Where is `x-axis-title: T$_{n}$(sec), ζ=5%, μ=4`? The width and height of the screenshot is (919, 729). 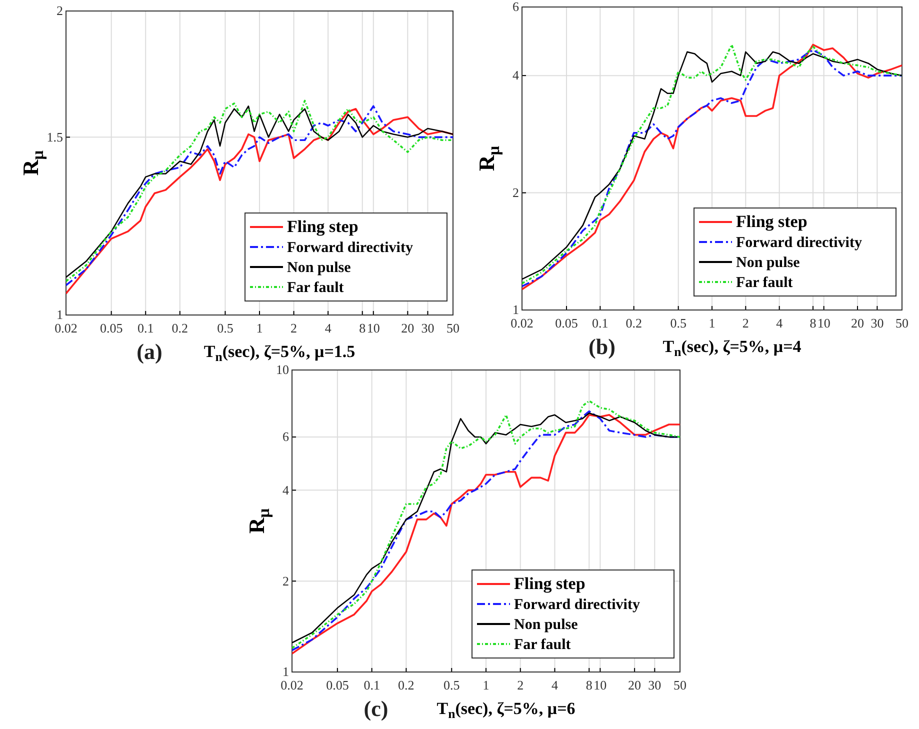 x-axis-title: T$_{n}$(sec), ζ=5%, μ=4 is located at coordinates (732, 348).